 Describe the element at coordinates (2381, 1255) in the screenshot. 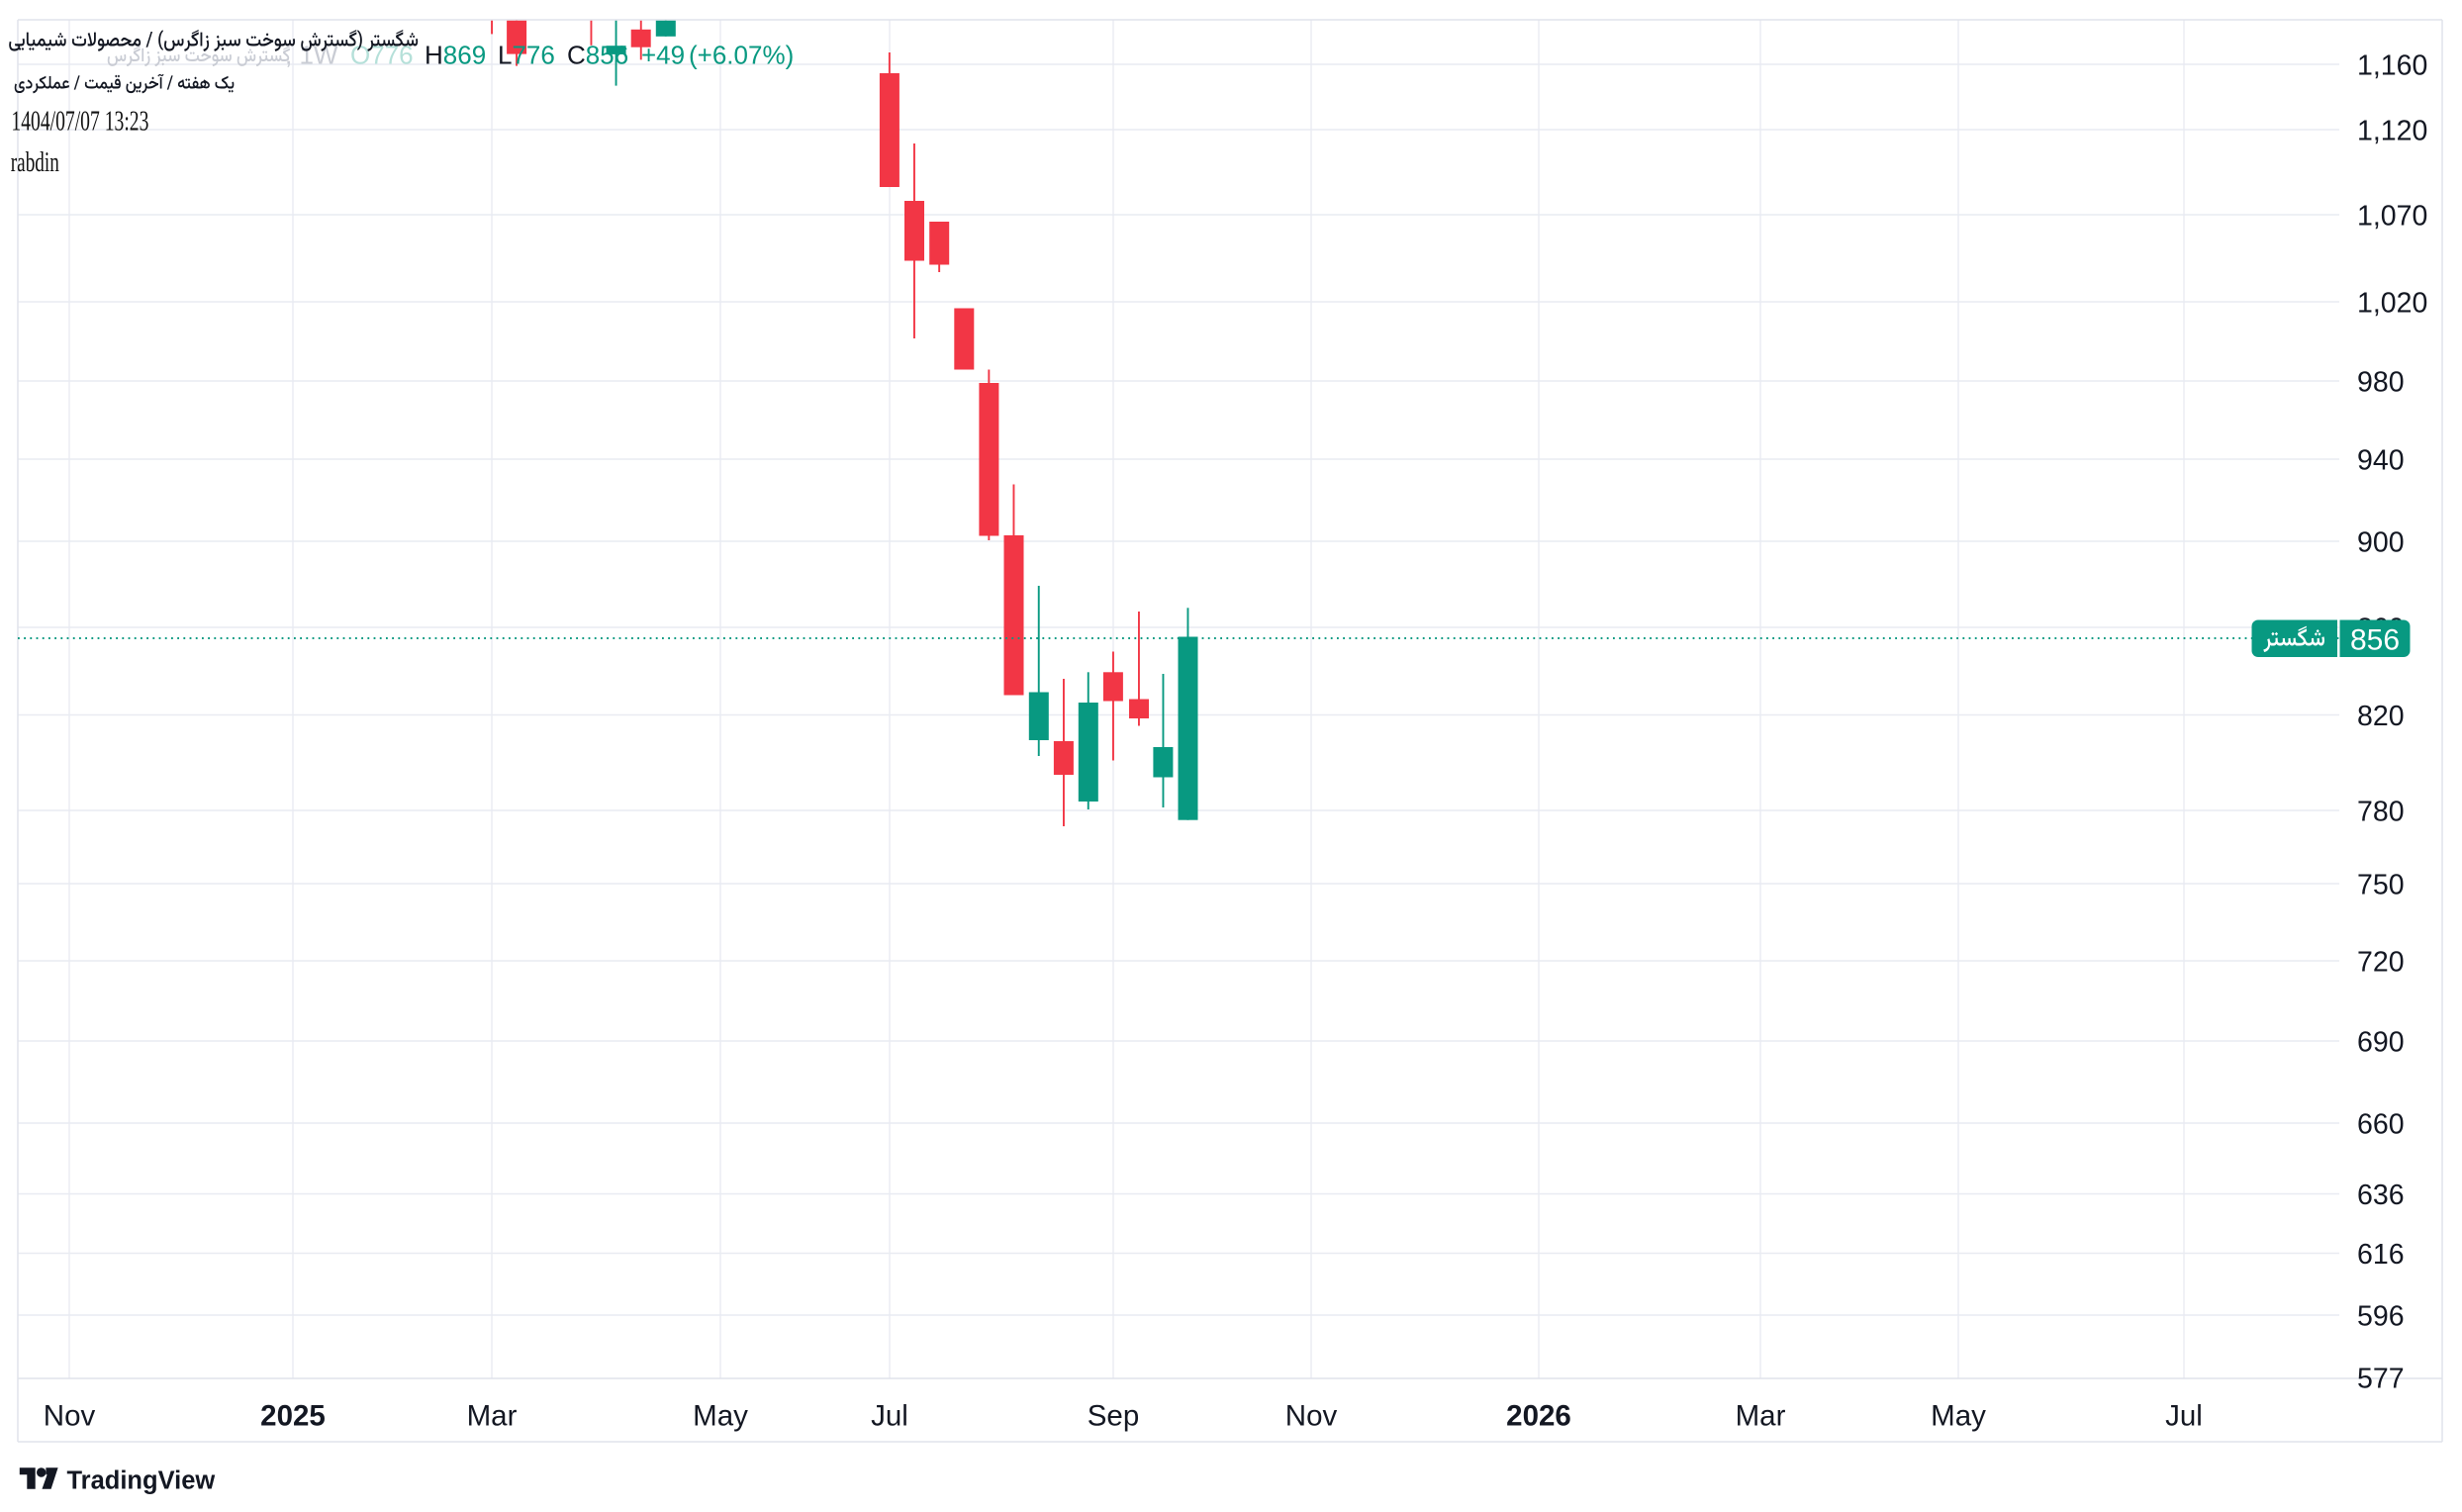

I see `svg-text: 616` at that location.